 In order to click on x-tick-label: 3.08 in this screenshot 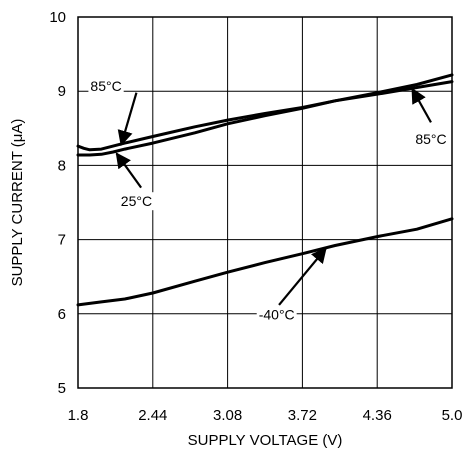, I will do `click(227, 415)`.